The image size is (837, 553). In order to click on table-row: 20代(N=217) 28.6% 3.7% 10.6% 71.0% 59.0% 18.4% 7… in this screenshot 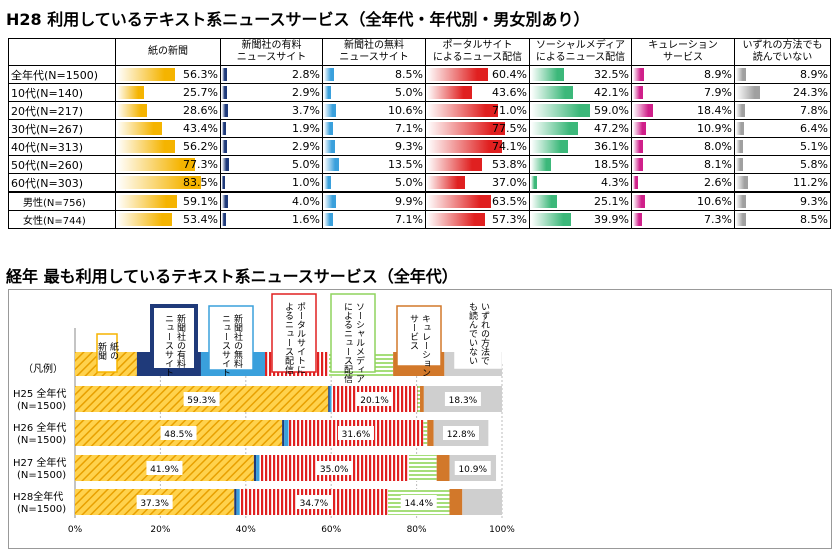, I will do `click(419, 110)`.